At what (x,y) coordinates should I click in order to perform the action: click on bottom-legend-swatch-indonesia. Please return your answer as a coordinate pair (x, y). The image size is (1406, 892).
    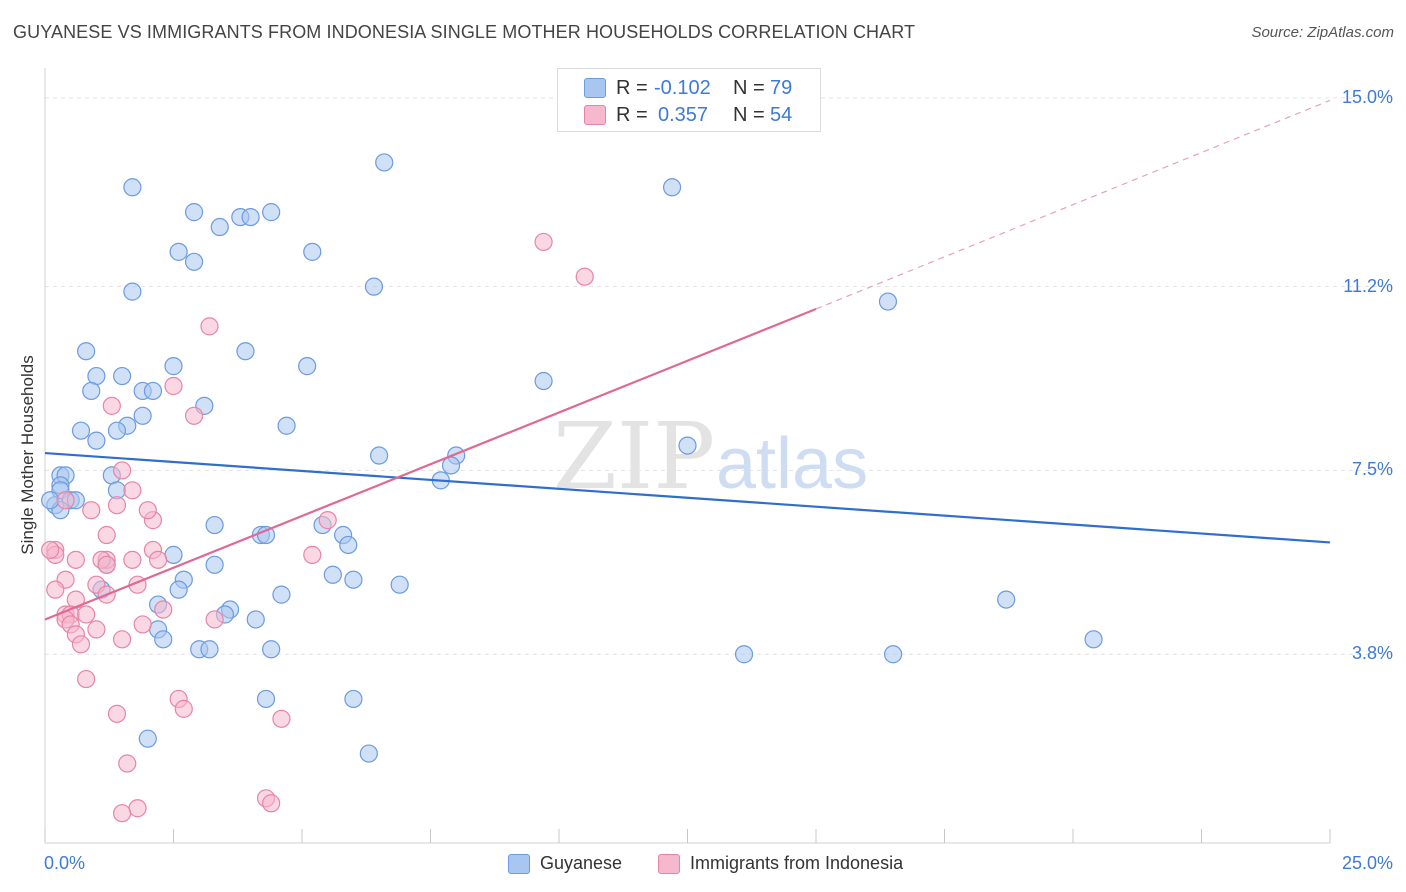
    Looking at the image, I should click on (669, 864).